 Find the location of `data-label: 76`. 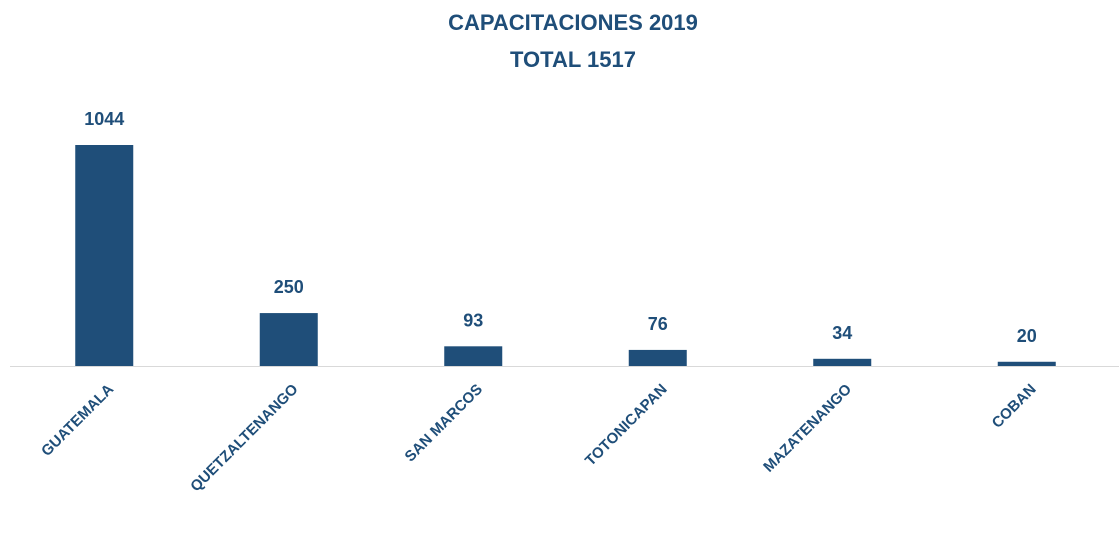

data-label: 76 is located at coordinates (658, 324).